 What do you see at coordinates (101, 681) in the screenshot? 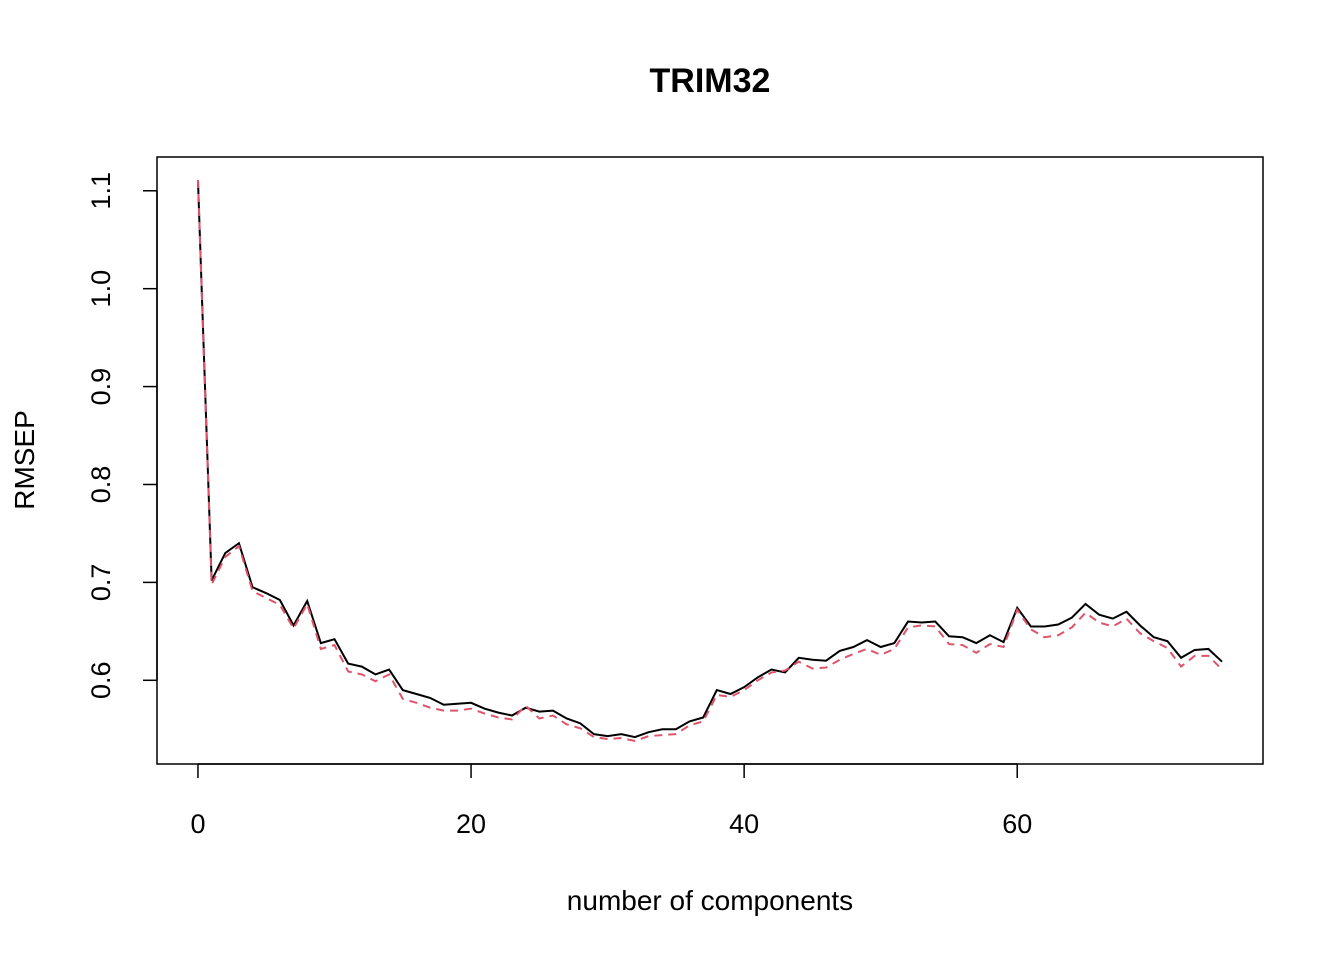
I see `y-tick-label: 0.6` at bounding box center [101, 681].